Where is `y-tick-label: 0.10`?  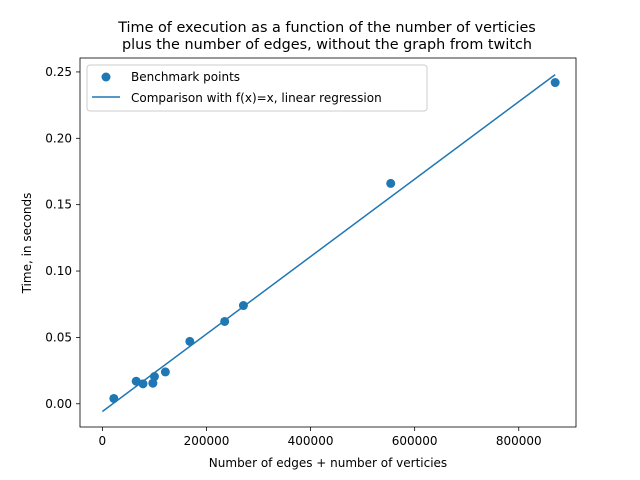
y-tick-label: 0.10 is located at coordinates (58, 271).